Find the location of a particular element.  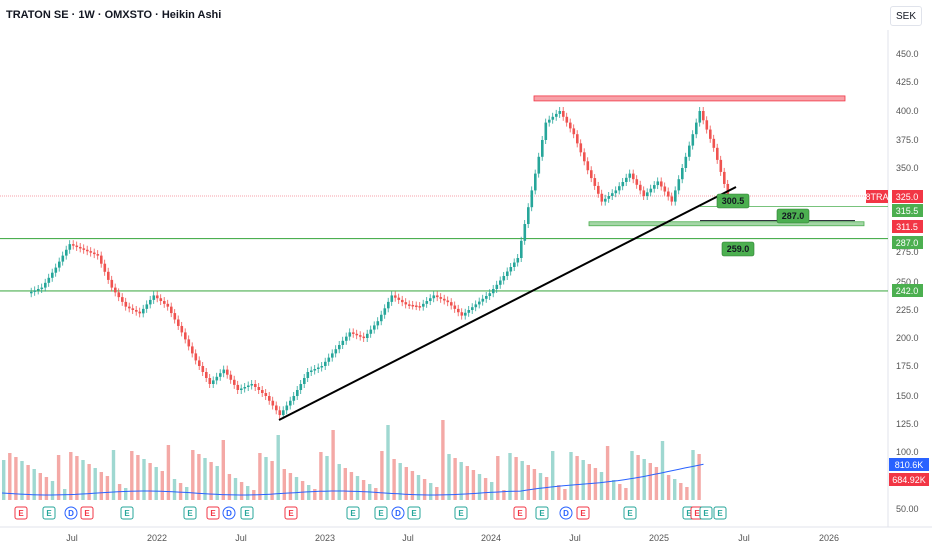

price-axis-label: 150.0 is located at coordinates (907, 396).